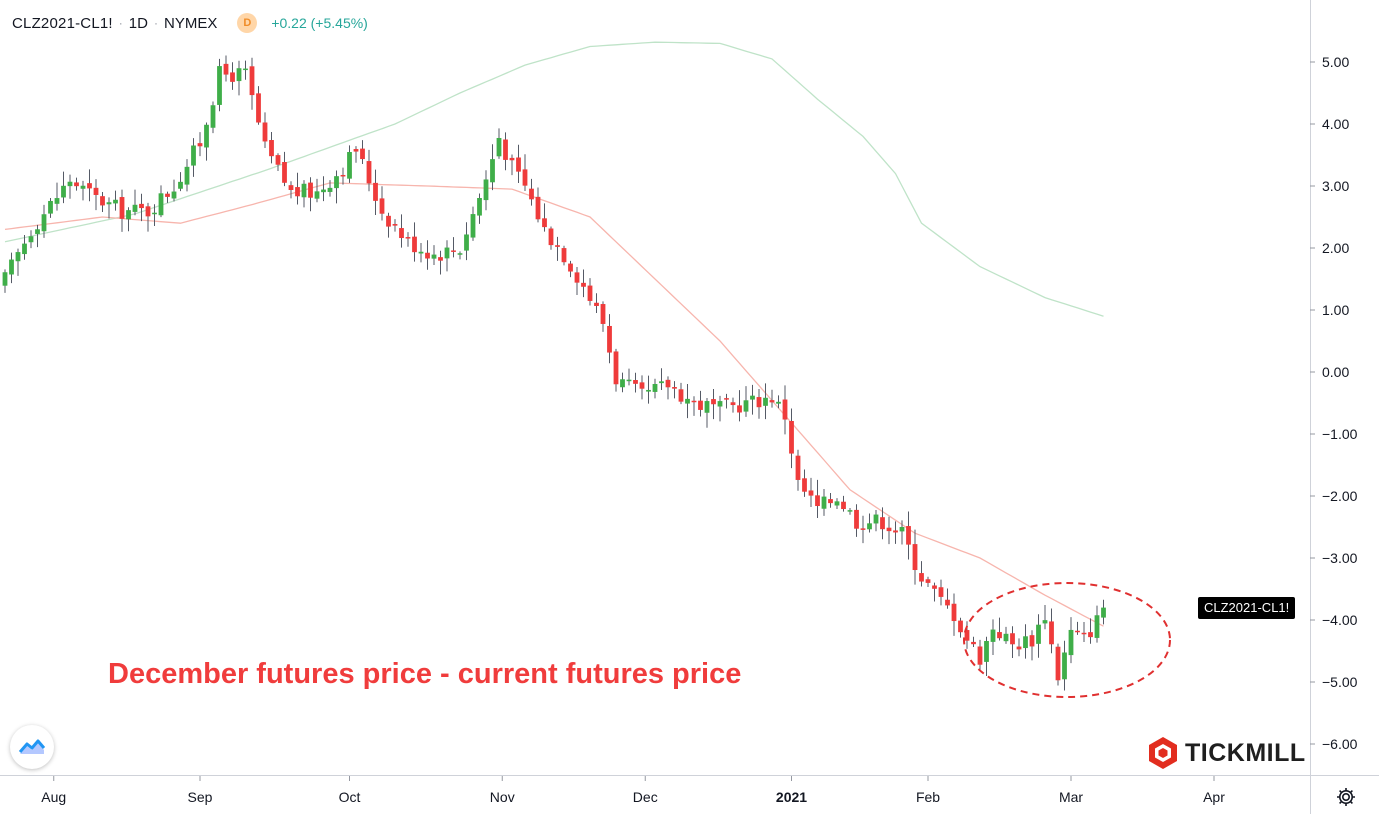  What do you see at coordinates (32, 747) in the screenshot?
I see `tradingview-cloud-icon` at bounding box center [32, 747].